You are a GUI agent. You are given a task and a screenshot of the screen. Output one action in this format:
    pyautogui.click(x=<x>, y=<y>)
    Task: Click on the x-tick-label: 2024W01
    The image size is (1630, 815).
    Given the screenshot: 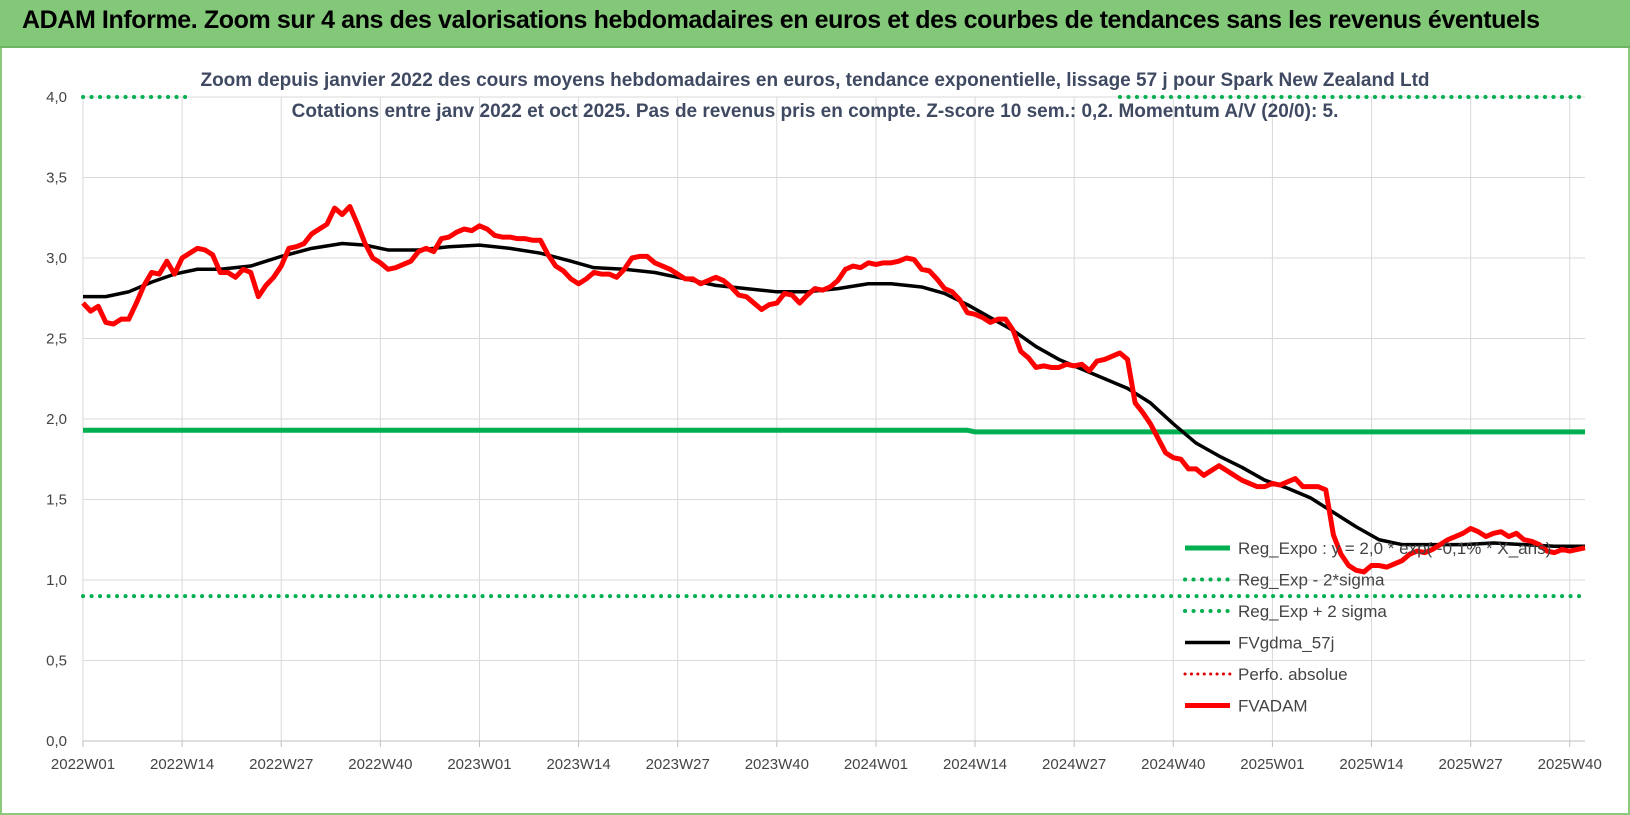 What is the action you would take?
    pyautogui.click(x=876, y=764)
    